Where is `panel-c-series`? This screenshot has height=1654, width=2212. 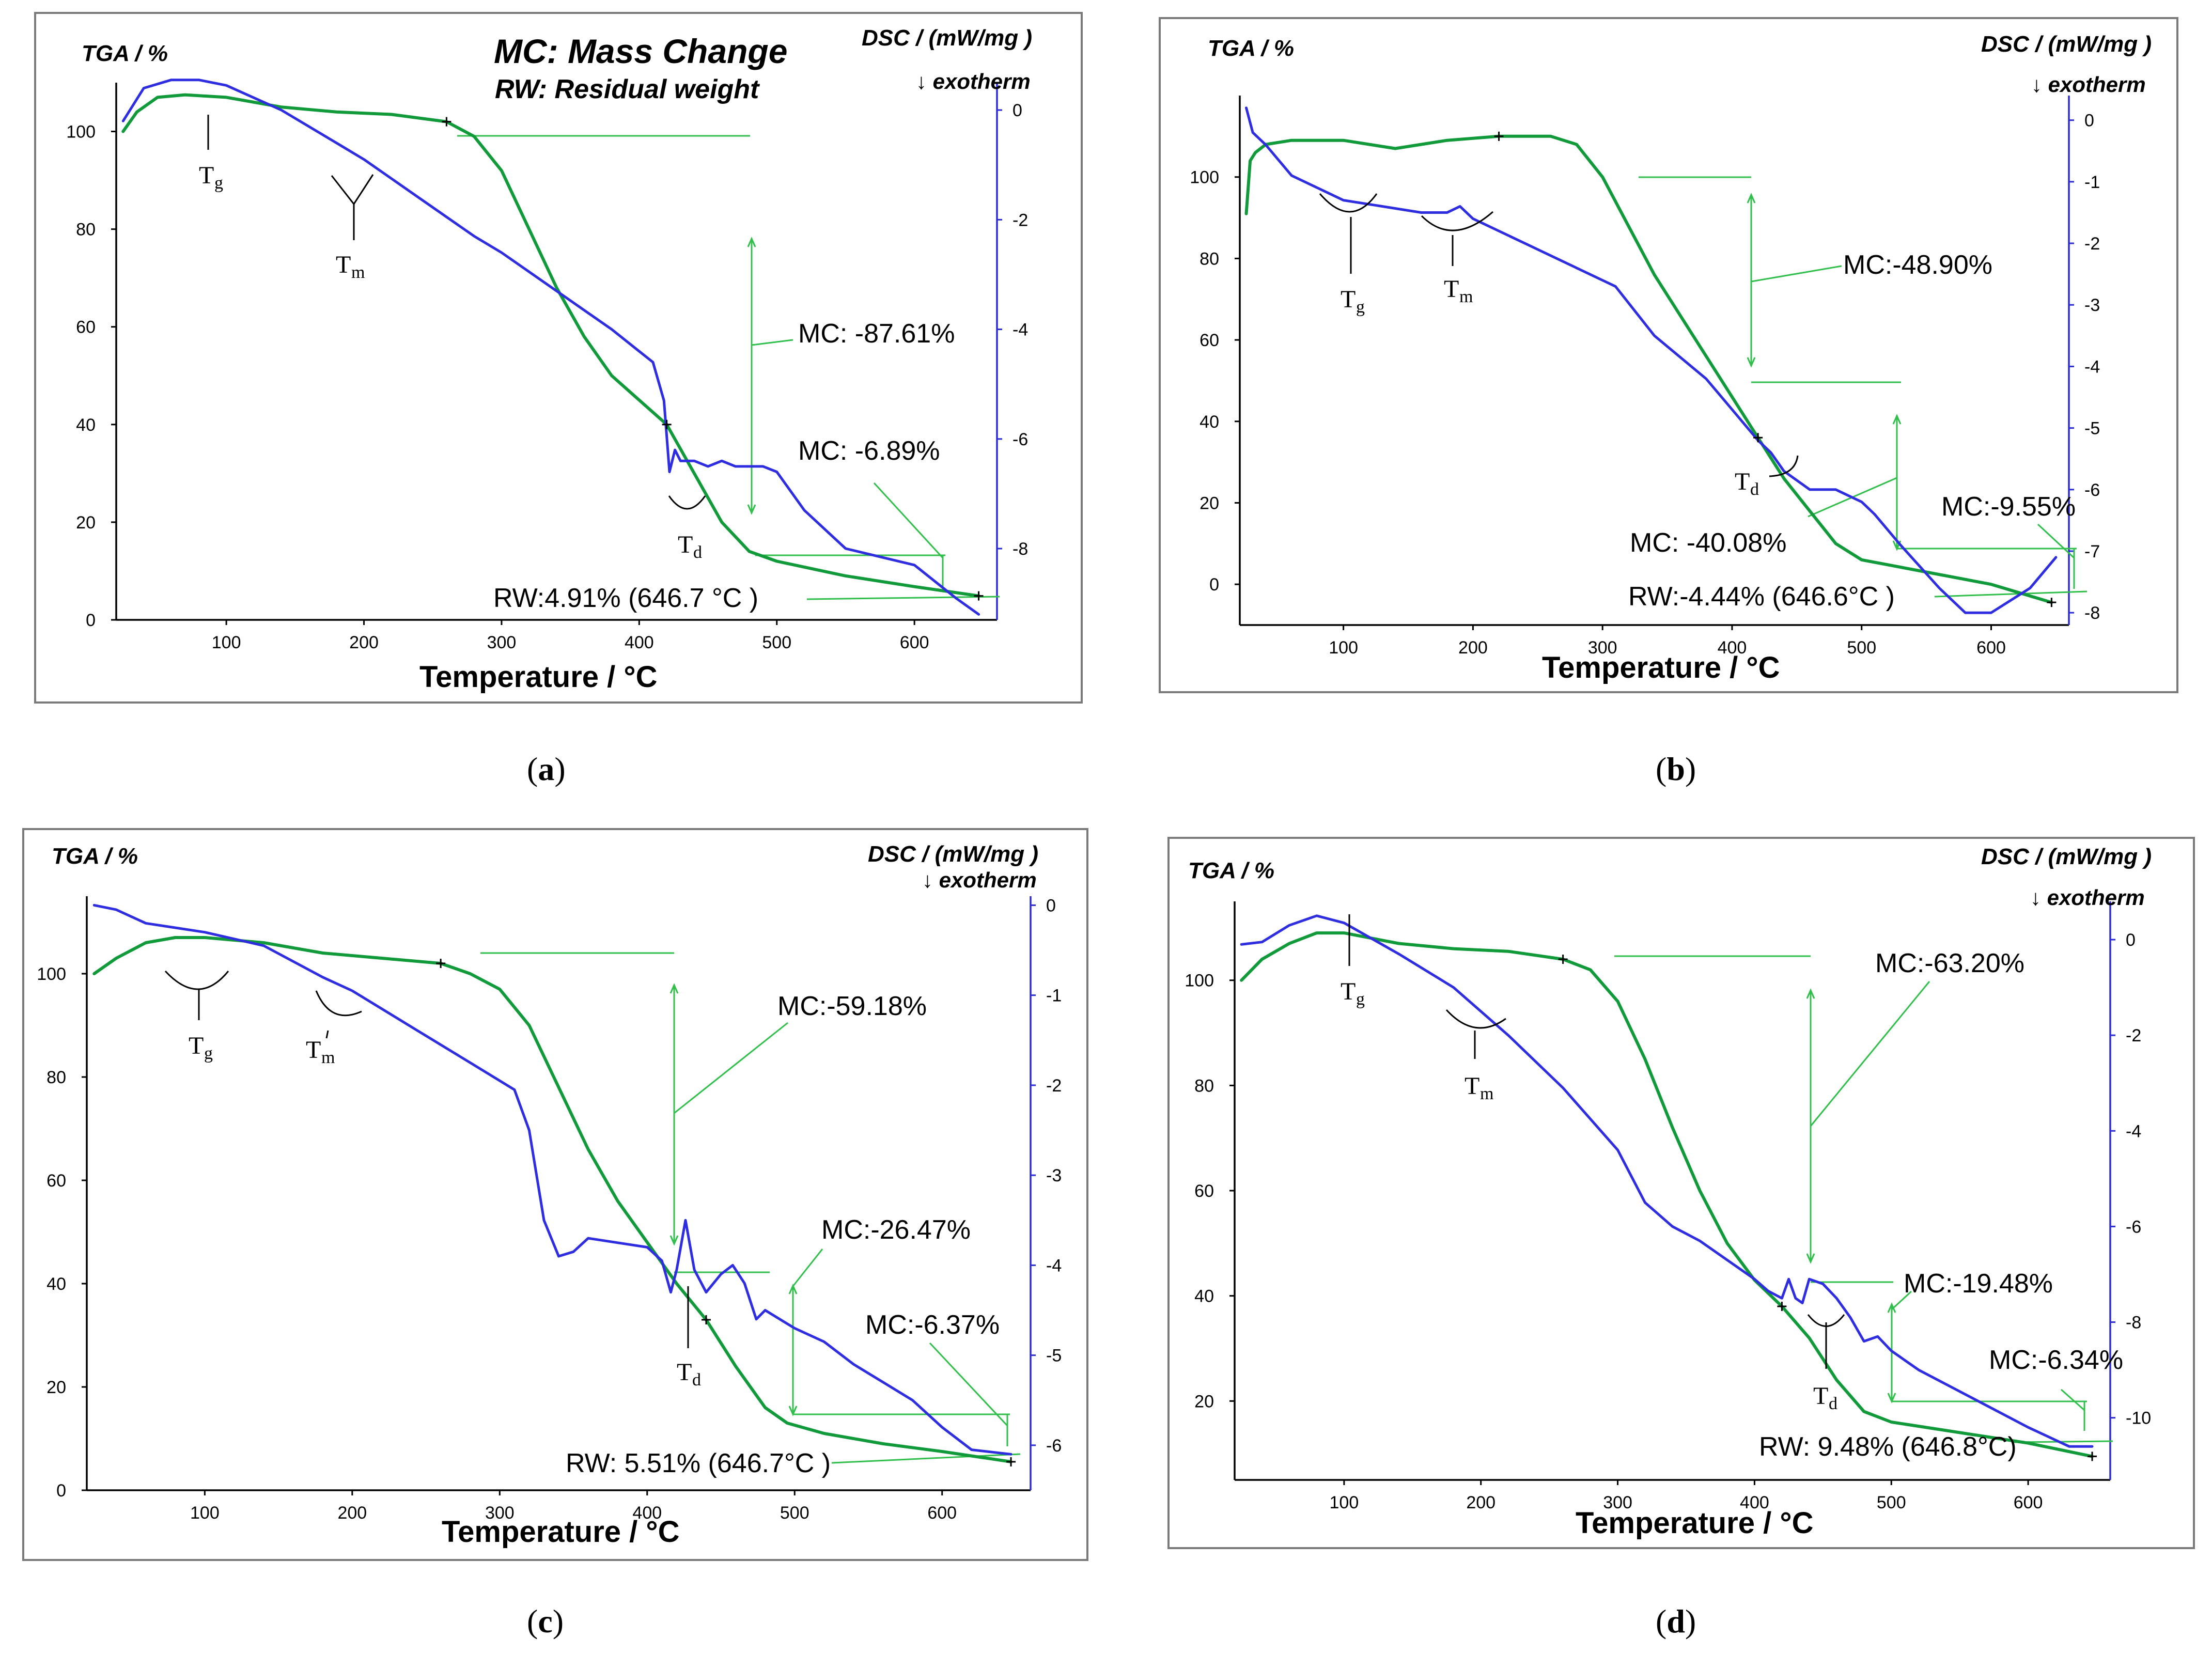 panel-c-series is located at coordinates (554, 1184).